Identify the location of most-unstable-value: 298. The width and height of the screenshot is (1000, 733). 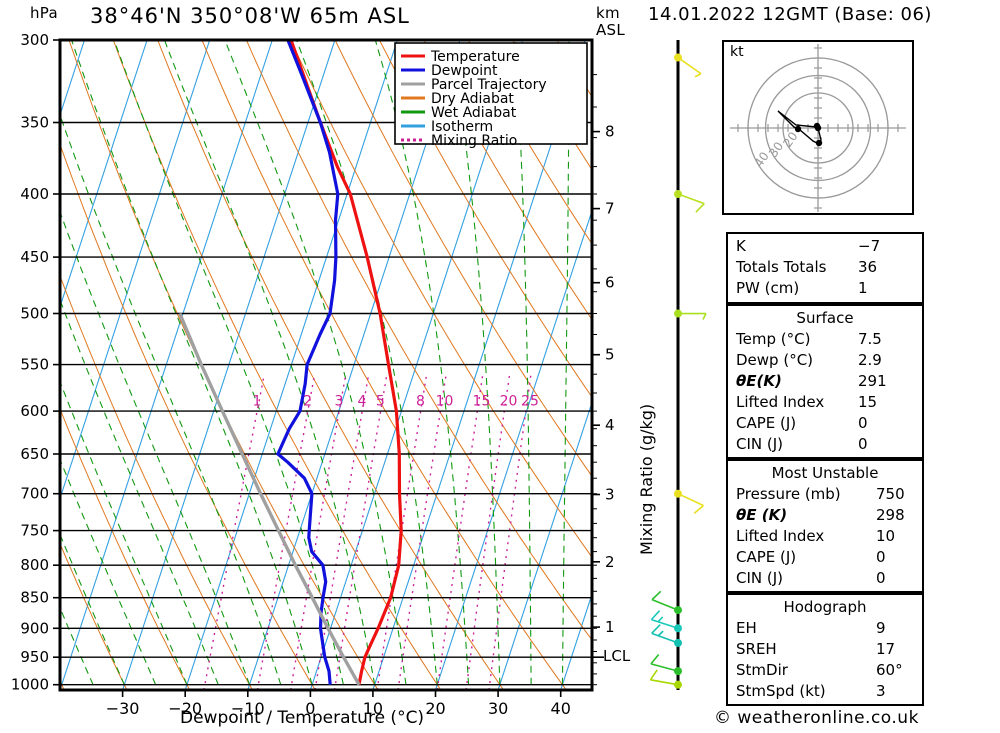
(890, 515).